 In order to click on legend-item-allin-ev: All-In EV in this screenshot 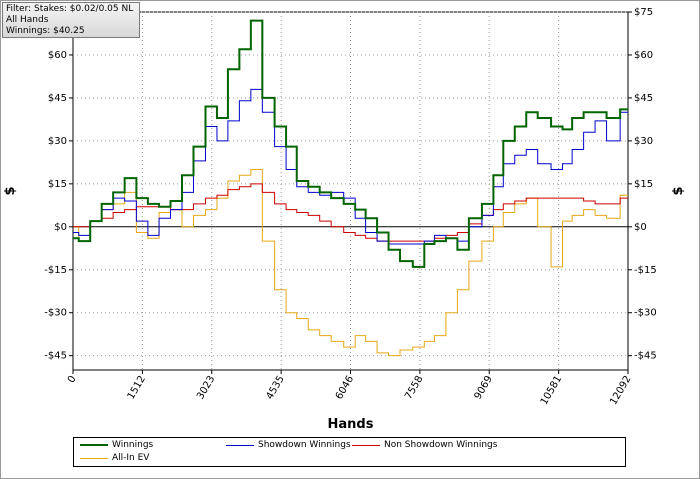, I will do `click(114, 458)`.